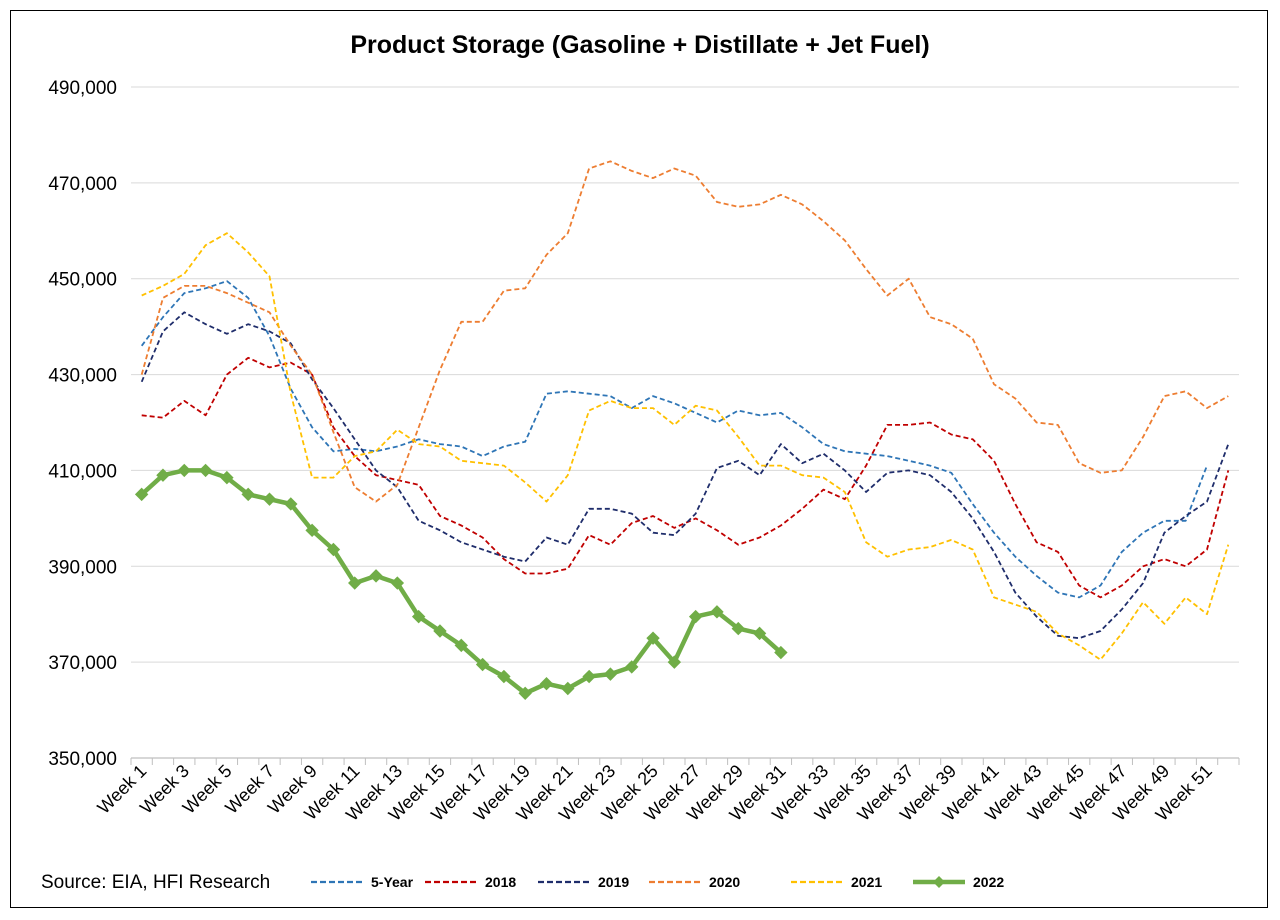  I want to click on legend: 5-Year 2018 2019 2020 2021 2022, so click(657, 882).